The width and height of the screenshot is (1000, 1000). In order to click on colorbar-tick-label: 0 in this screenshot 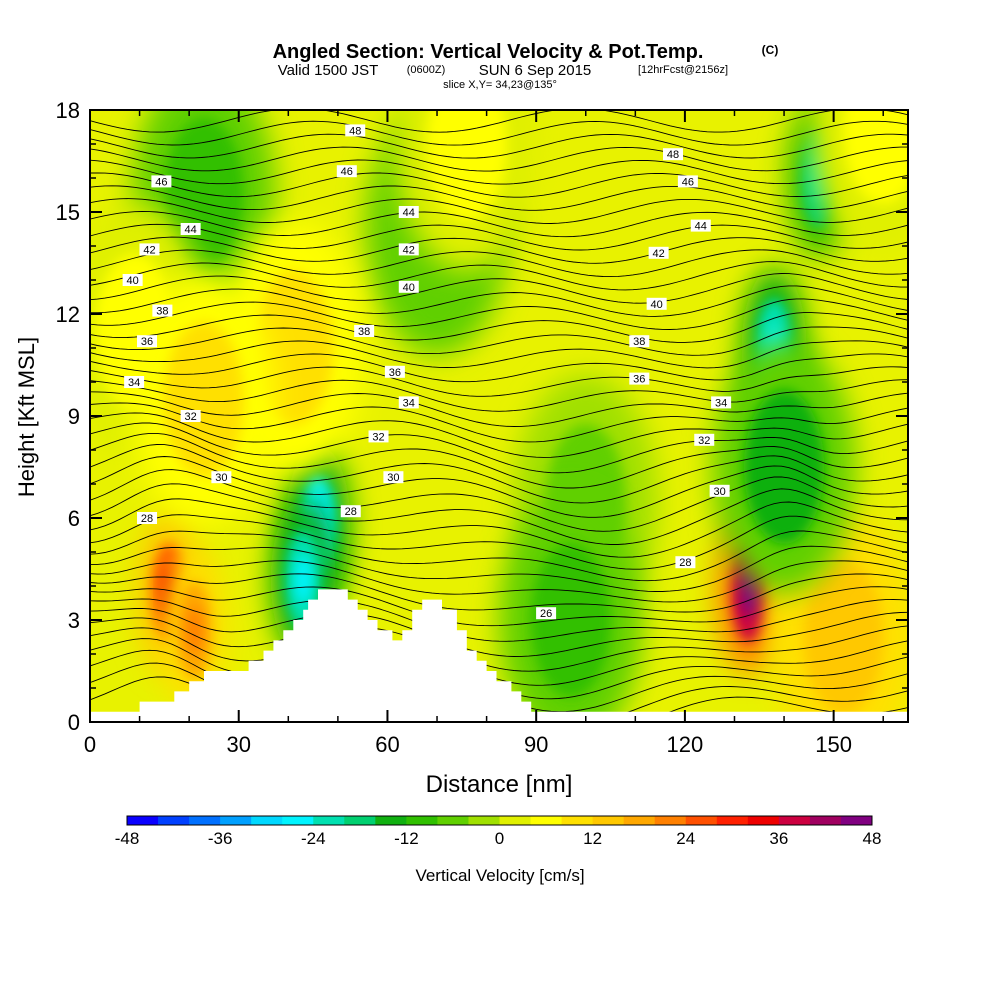, I will do `click(499, 838)`.